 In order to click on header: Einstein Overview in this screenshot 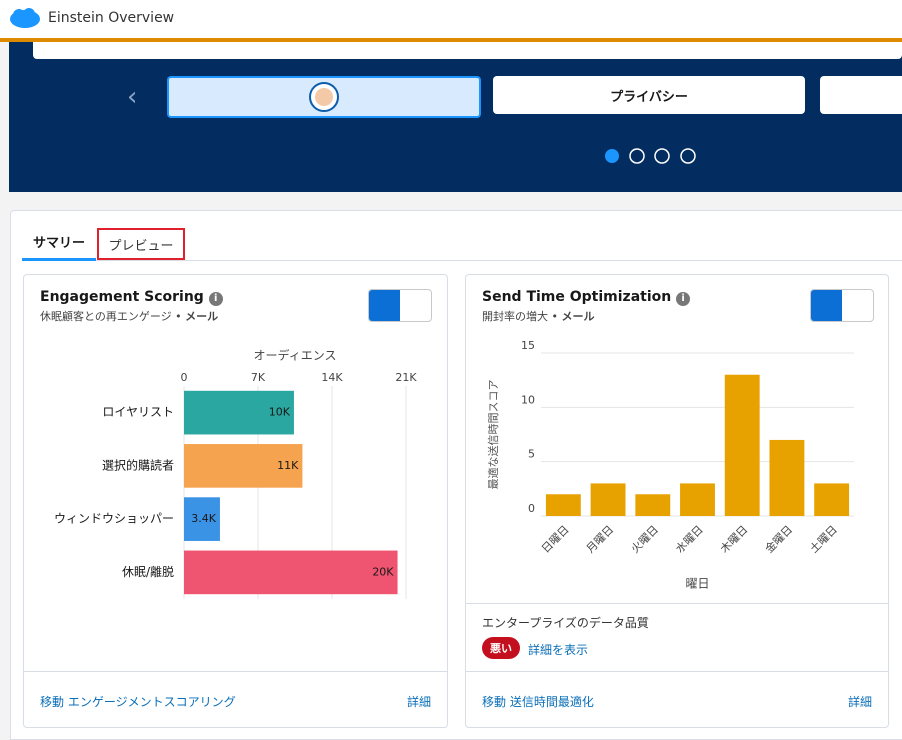, I will do `click(451, 19)`.